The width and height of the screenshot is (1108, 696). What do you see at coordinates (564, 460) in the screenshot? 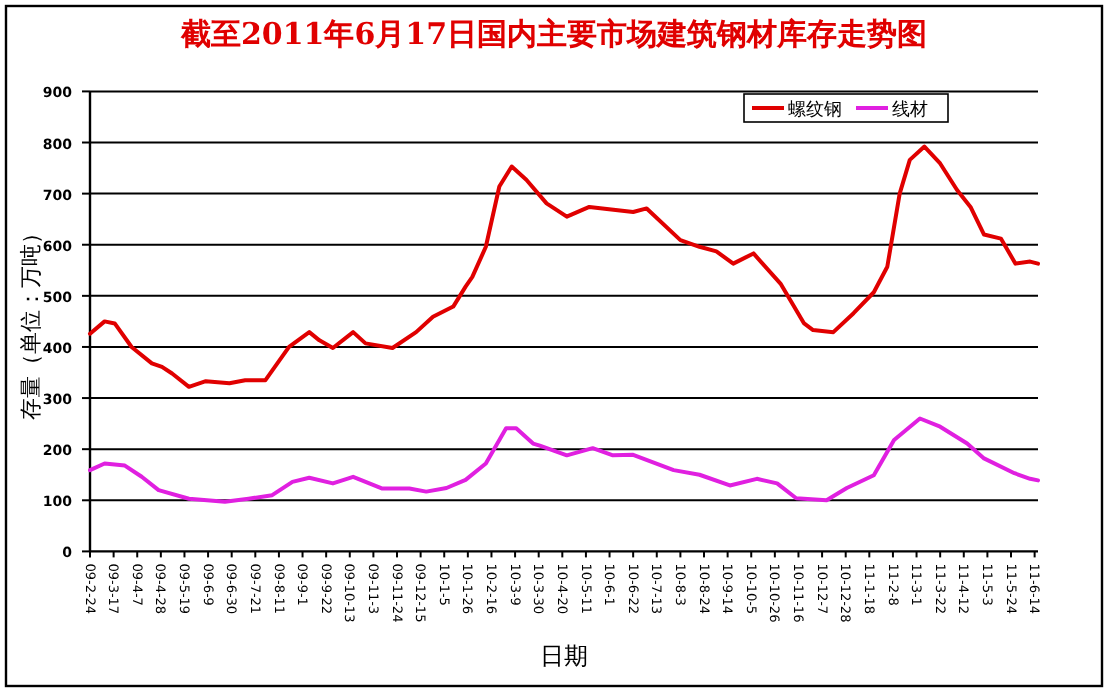
I see `line-series` at bounding box center [564, 460].